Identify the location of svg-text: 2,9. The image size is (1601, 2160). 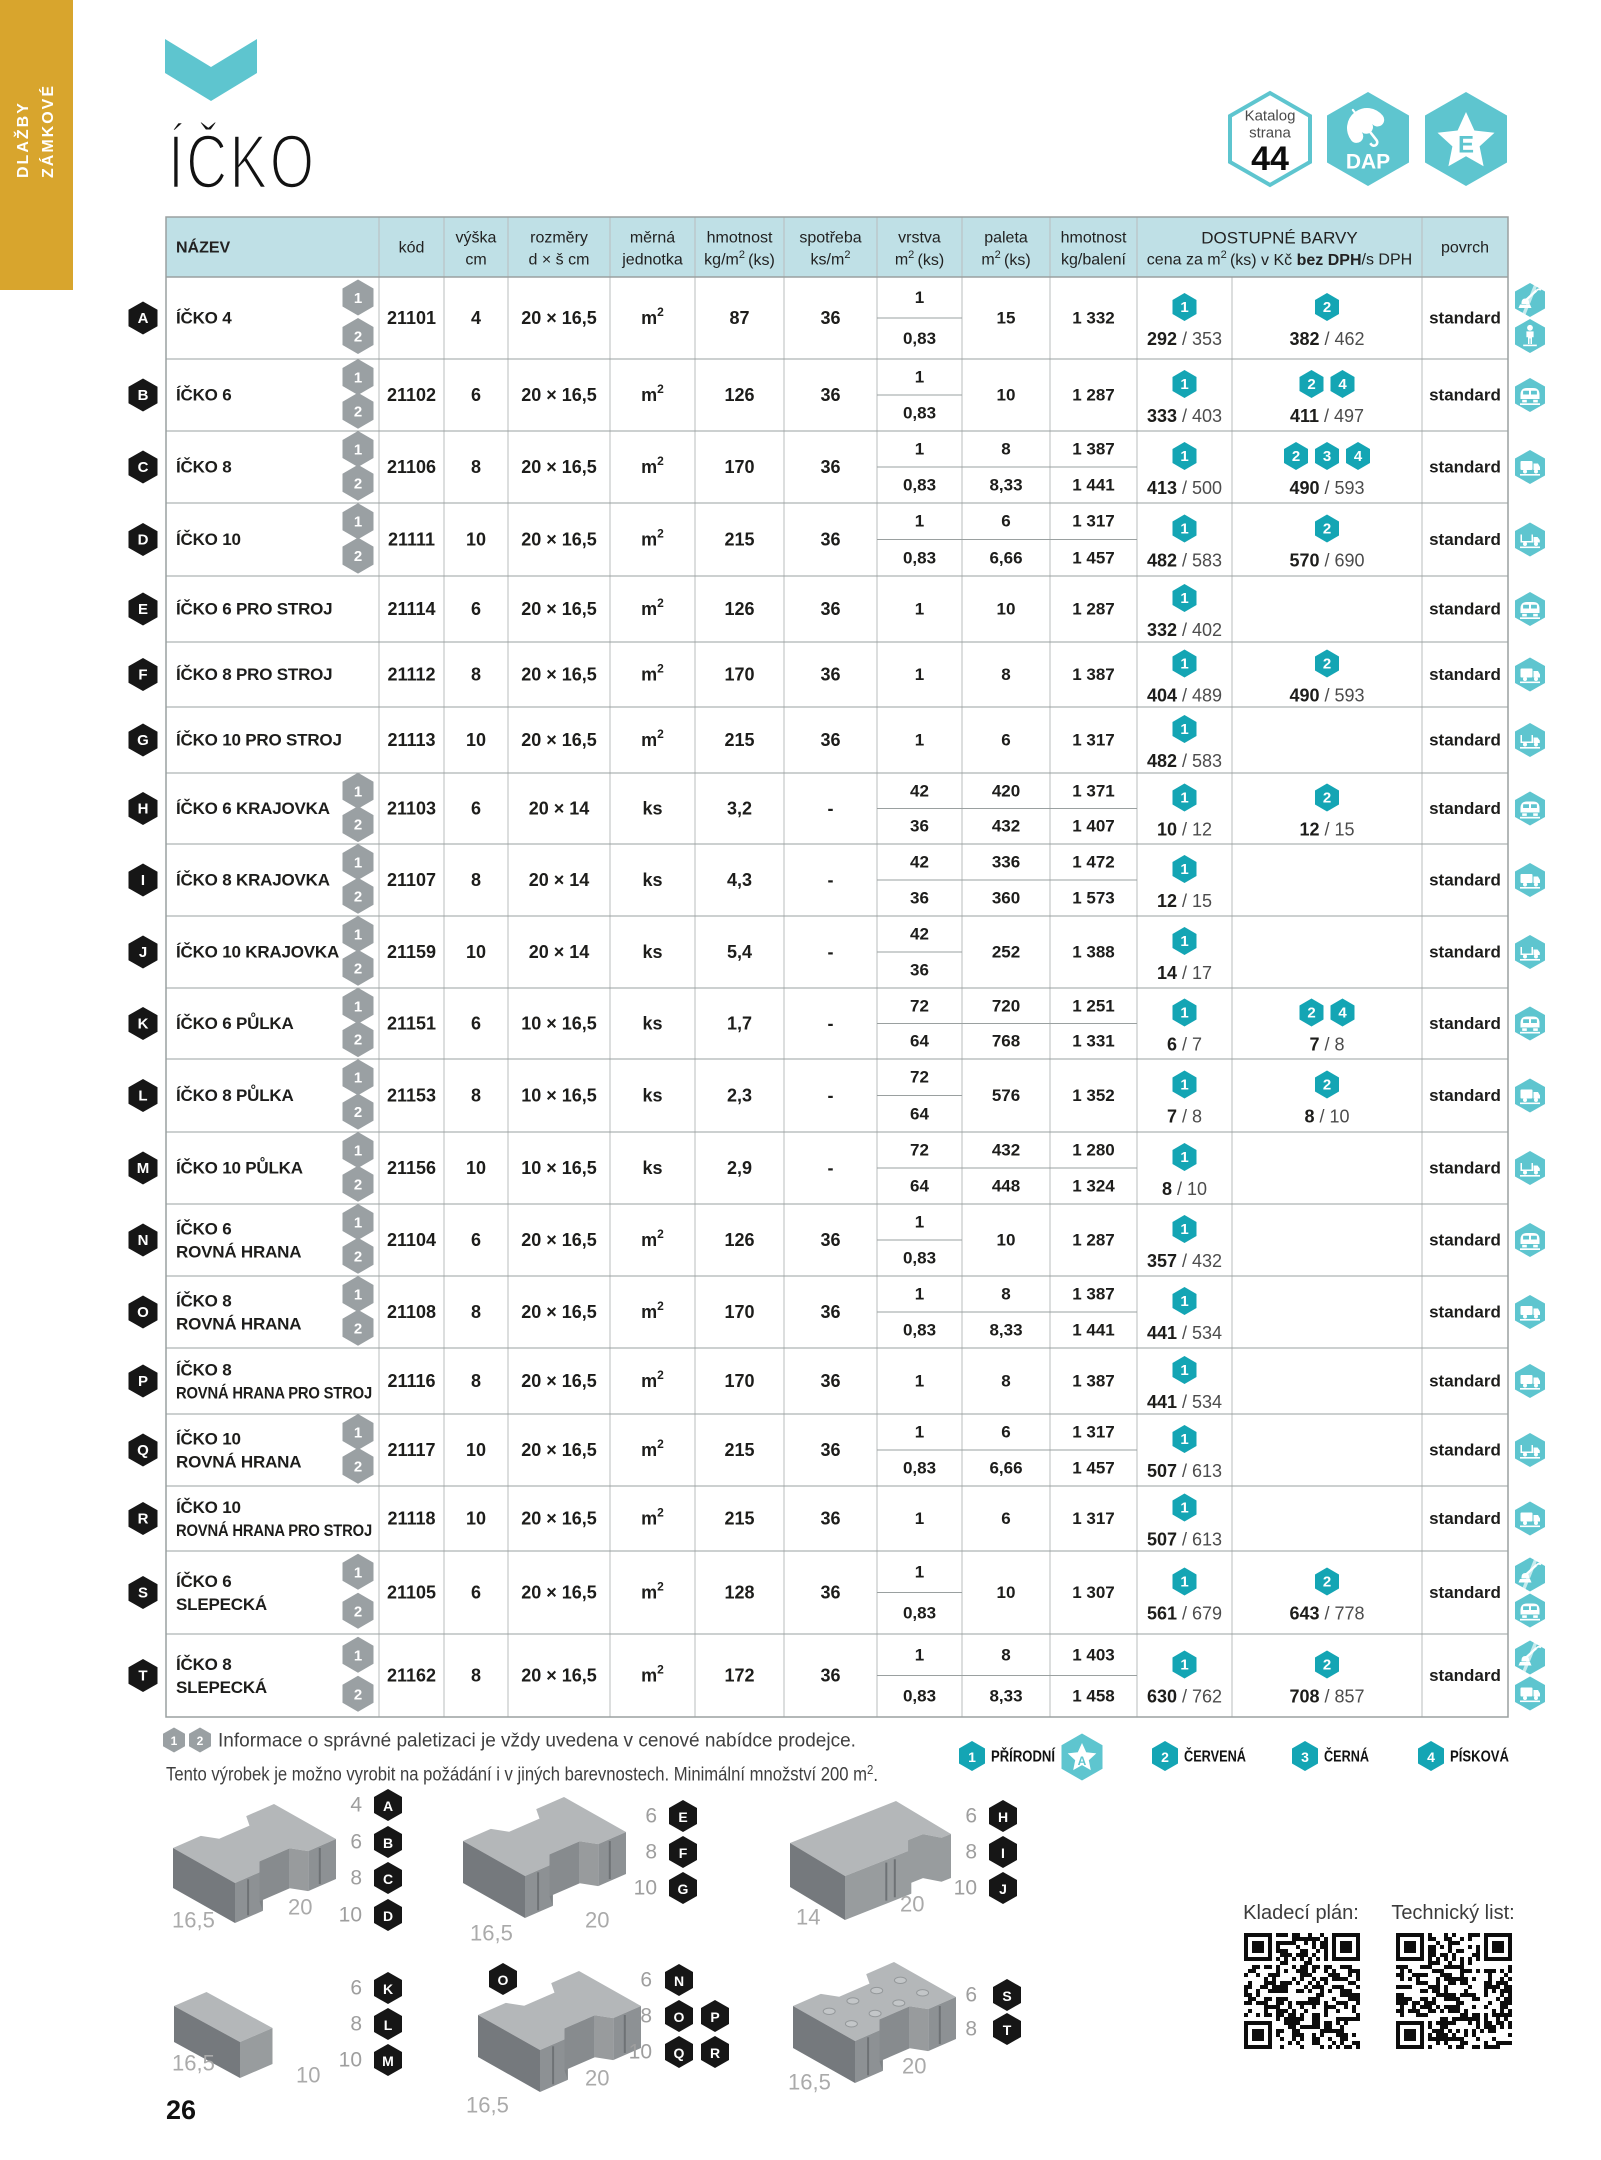
(739, 1168).